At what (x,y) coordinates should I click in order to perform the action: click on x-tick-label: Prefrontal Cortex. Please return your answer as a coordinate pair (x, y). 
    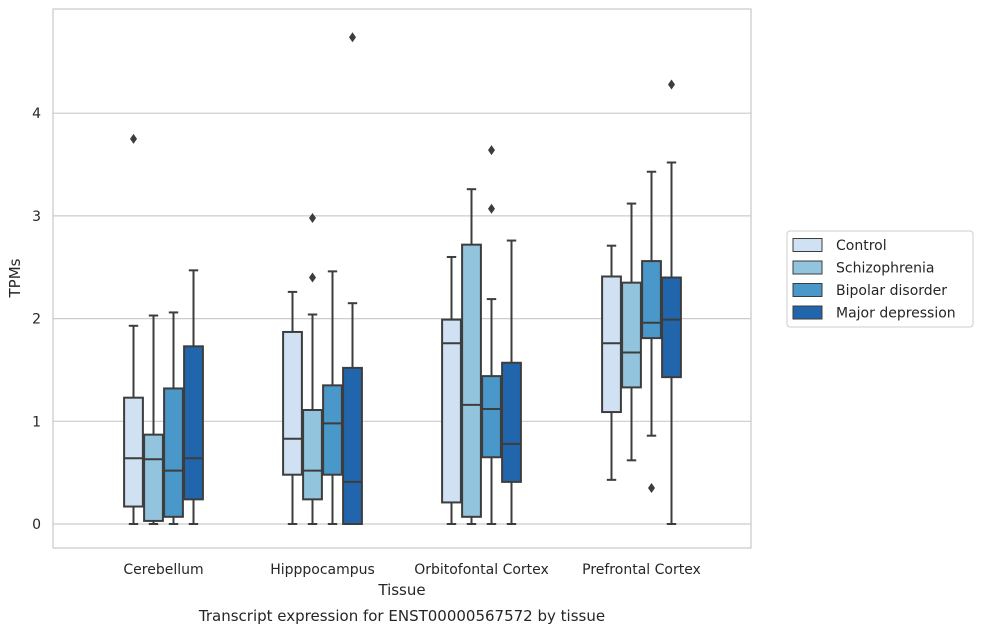
    Looking at the image, I should click on (641, 570).